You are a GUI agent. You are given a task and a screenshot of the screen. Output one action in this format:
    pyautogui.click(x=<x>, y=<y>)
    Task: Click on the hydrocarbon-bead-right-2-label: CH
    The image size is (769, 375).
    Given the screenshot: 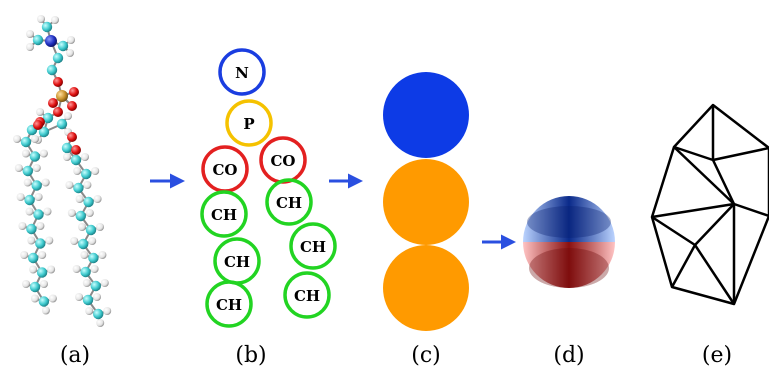 What is the action you would take?
    pyautogui.click(x=313, y=247)
    